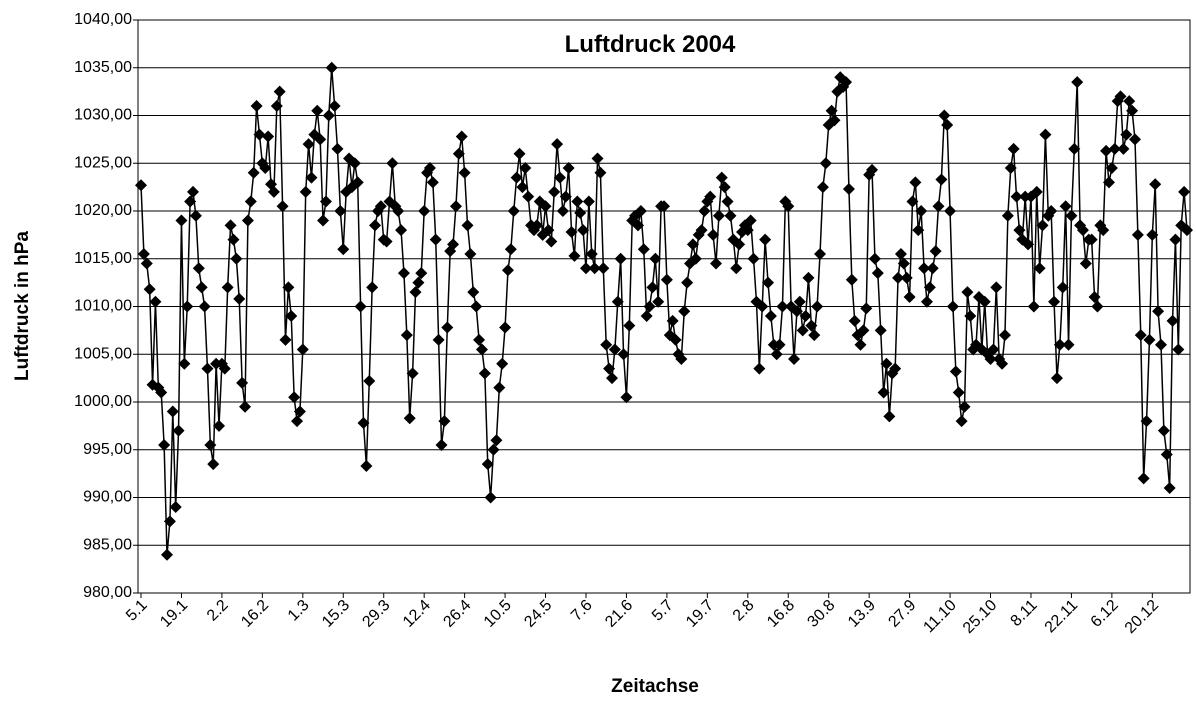  I want to click on y-tick-label: 1030,00, so click(103, 115).